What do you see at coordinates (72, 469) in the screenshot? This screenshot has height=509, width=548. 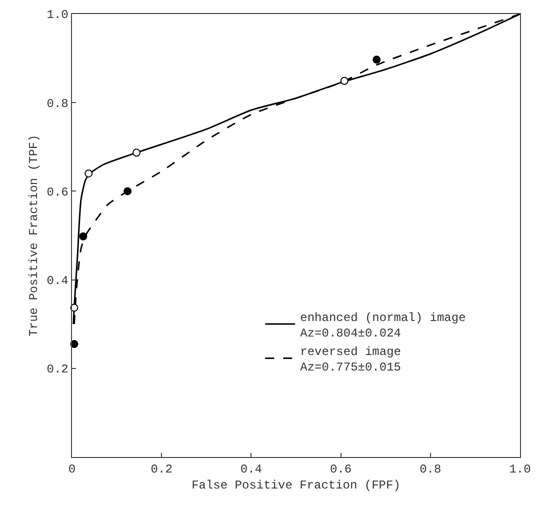 I see `x-tick-label: 0` at bounding box center [72, 469].